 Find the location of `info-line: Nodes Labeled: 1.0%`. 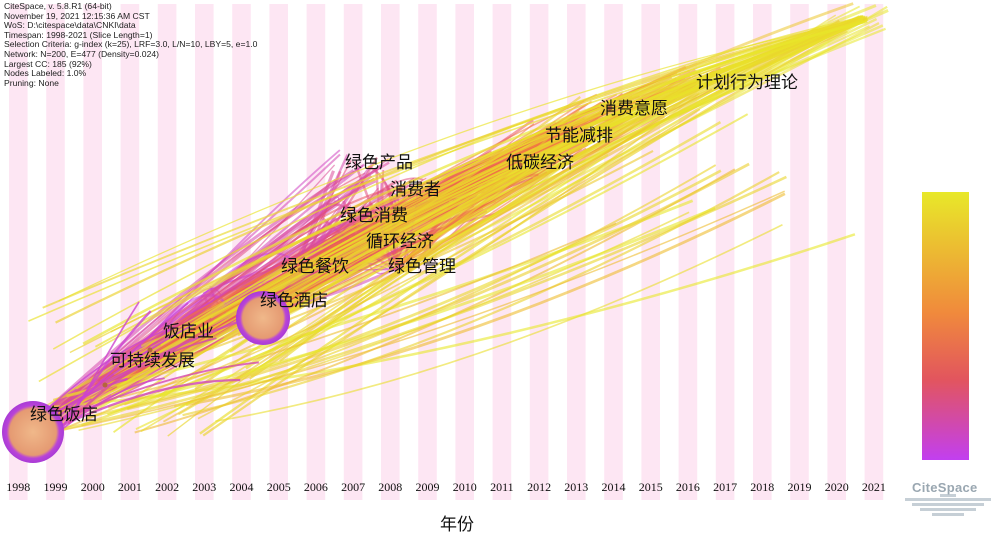

info-line: Nodes Labeled: 1.0% is located at coordinates (45, 73).